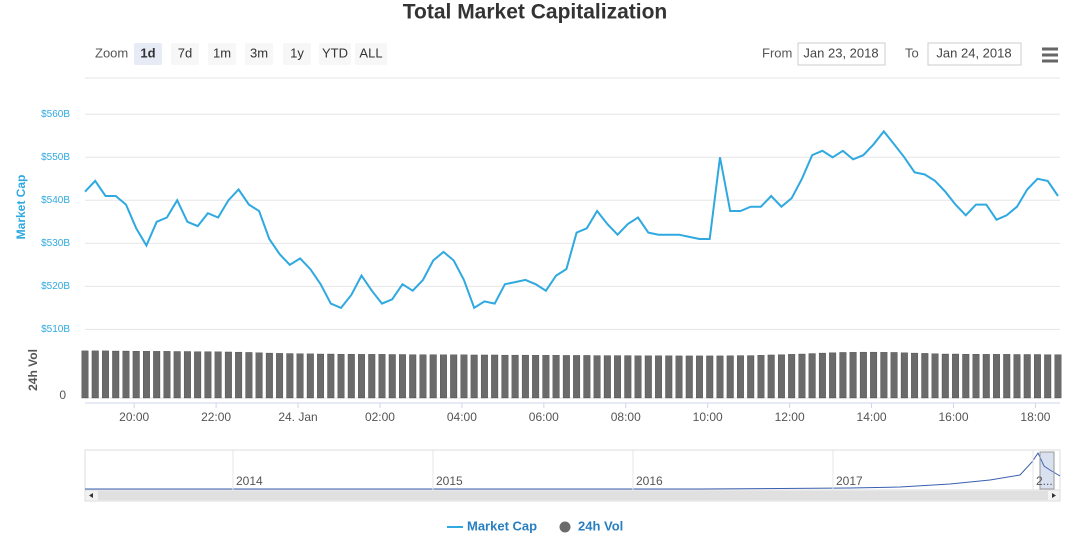  What do you see at coordinates (1054, 495) in the screenshot?
I see `scroll-right` at bounding box center [1054, 495].